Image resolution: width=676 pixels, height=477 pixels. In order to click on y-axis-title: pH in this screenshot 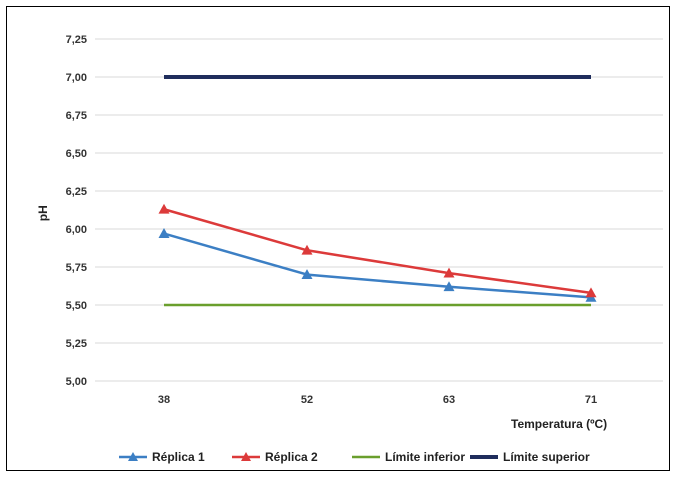, I will do `click(43, 213)`.